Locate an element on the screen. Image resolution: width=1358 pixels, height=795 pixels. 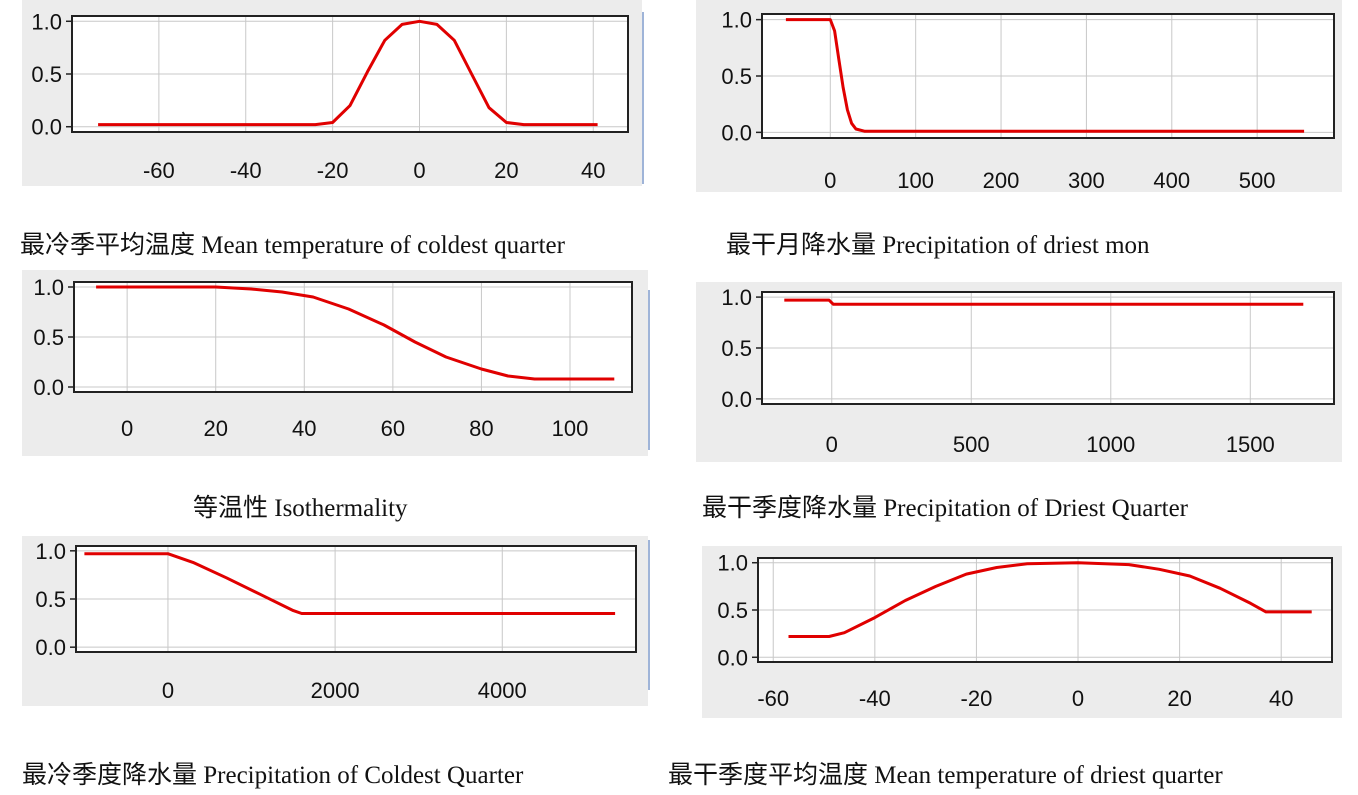
x-tick-label: 200 is located at coordinates (1001, 180).